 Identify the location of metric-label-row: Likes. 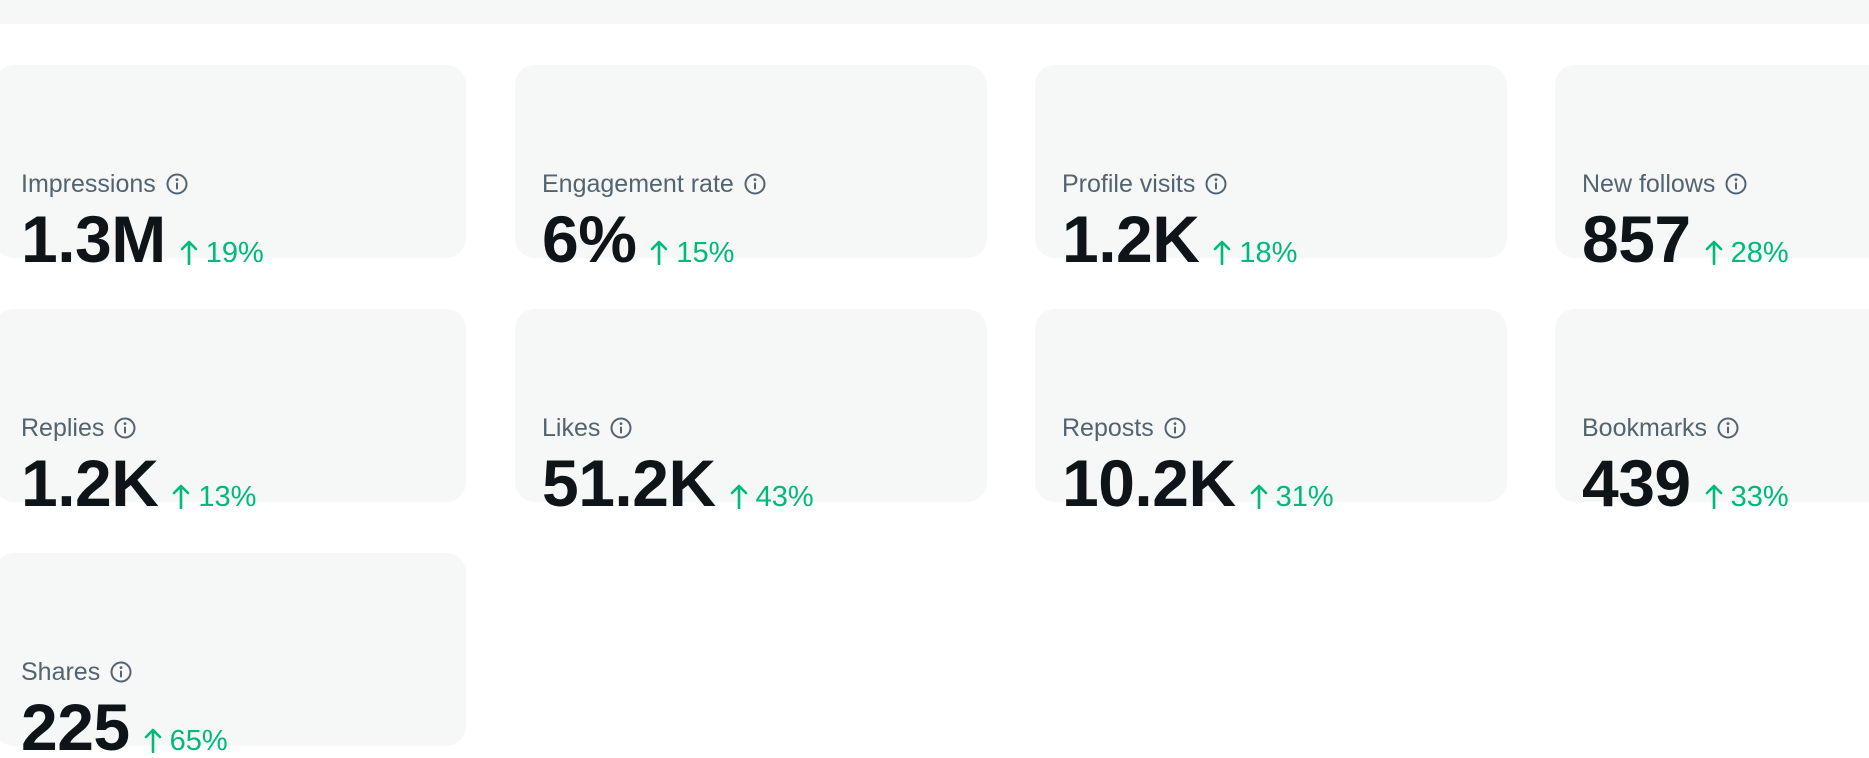
(587, 428).